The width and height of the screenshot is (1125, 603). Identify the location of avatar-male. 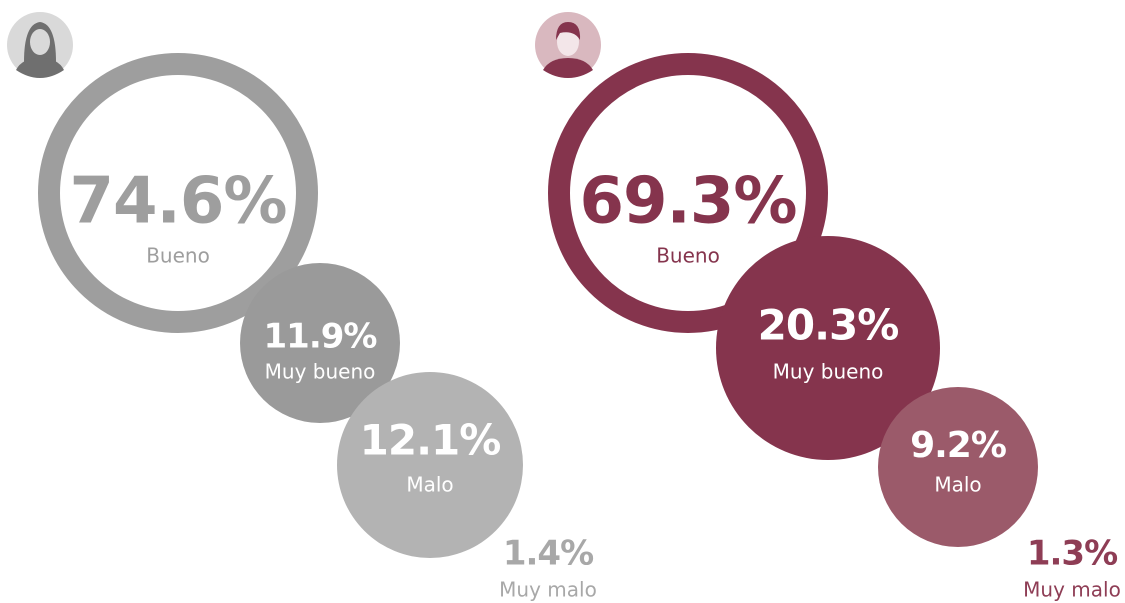
(568, 45).